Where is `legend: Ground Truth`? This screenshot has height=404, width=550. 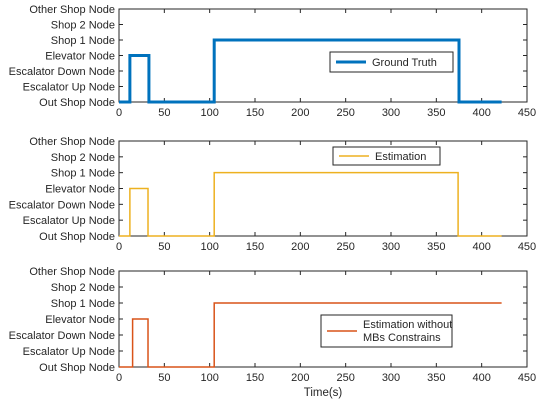
legend: Ground Truth is located at coordinates (391, 62).